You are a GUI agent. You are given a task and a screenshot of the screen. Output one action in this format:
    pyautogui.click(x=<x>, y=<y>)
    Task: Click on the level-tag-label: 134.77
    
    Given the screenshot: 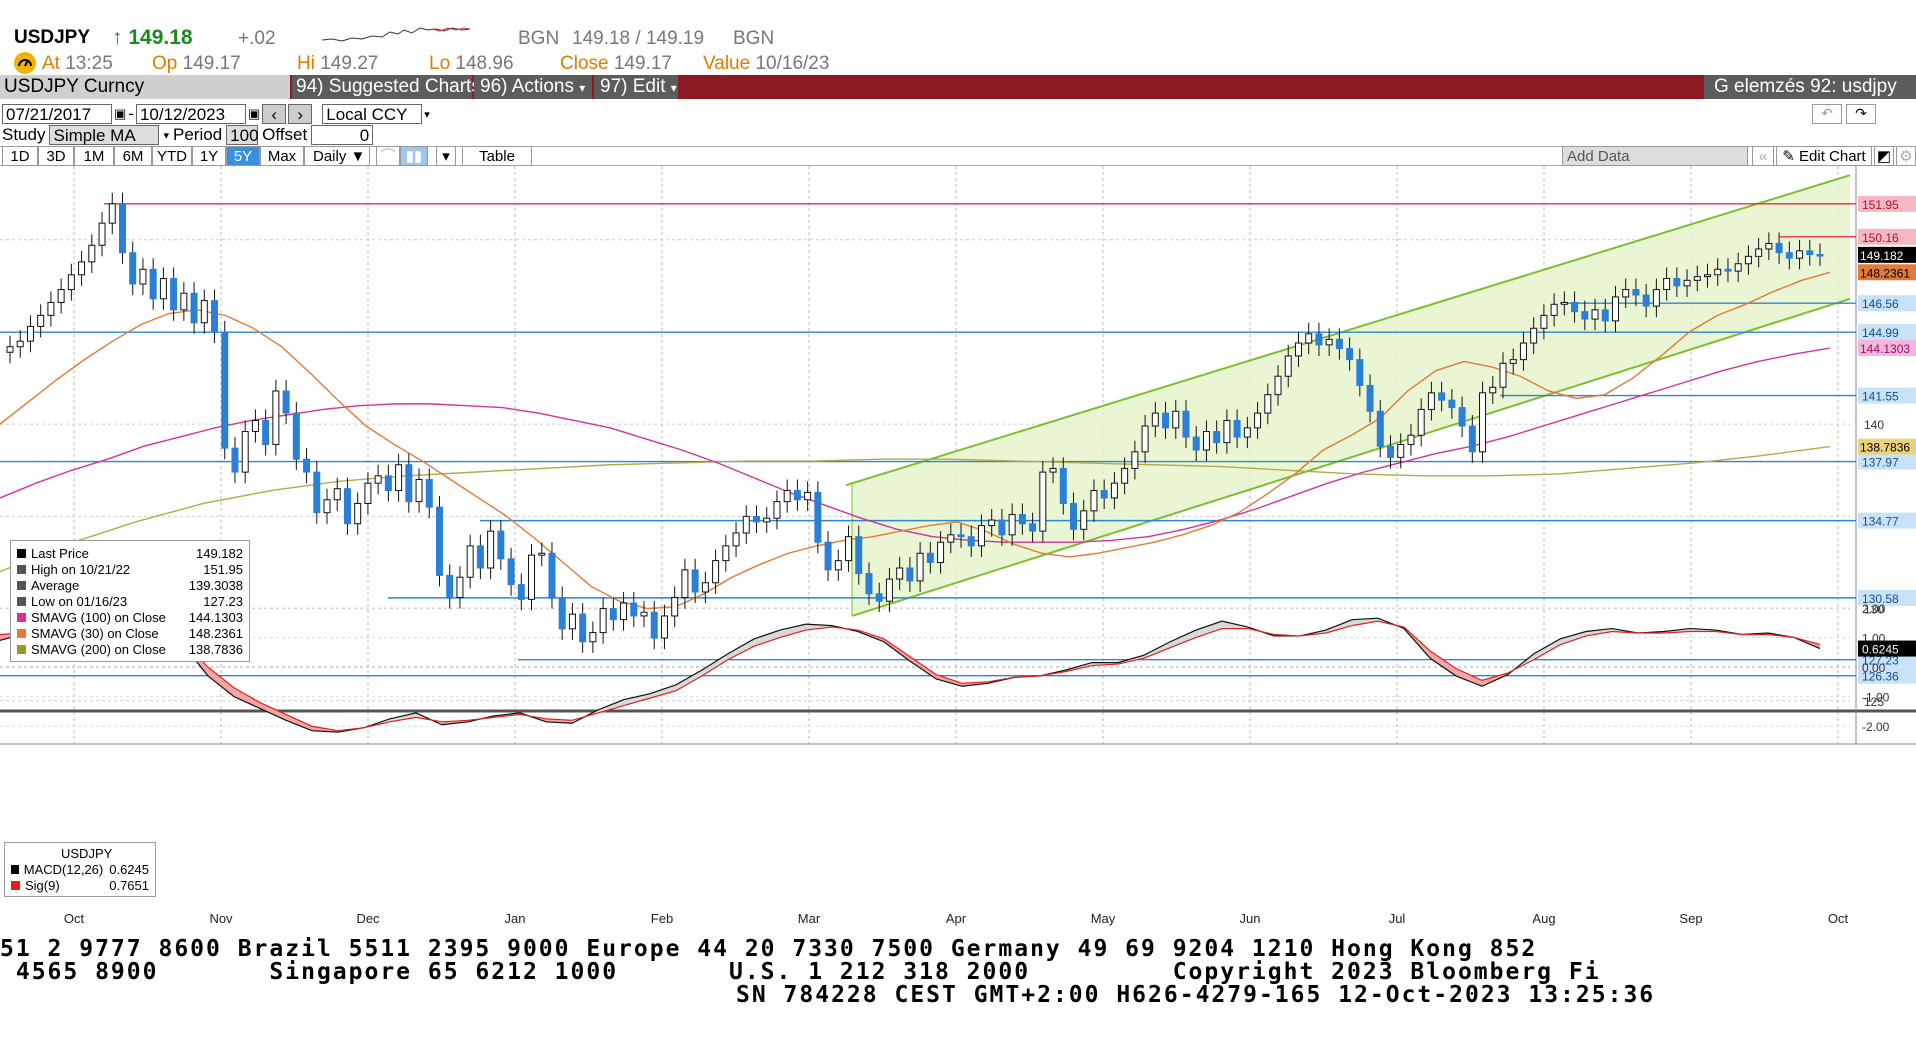 What is the action you would take?
    pyautogui.click(x=1880, y=522)
    